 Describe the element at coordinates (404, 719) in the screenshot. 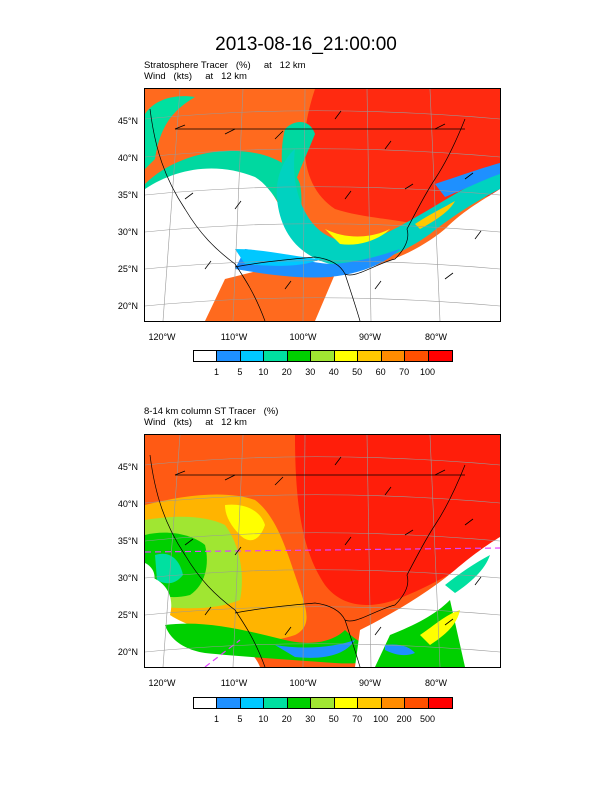

I see `colorbar-label: 200` at that location.